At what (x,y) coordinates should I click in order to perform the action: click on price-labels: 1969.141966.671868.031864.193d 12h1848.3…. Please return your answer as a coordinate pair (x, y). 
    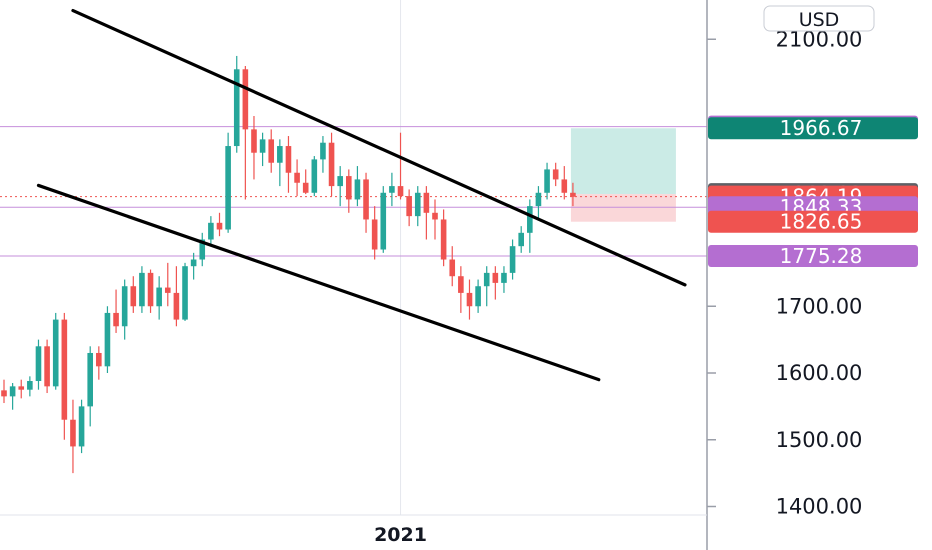
    Looking at the image, I should click on (813, 191).